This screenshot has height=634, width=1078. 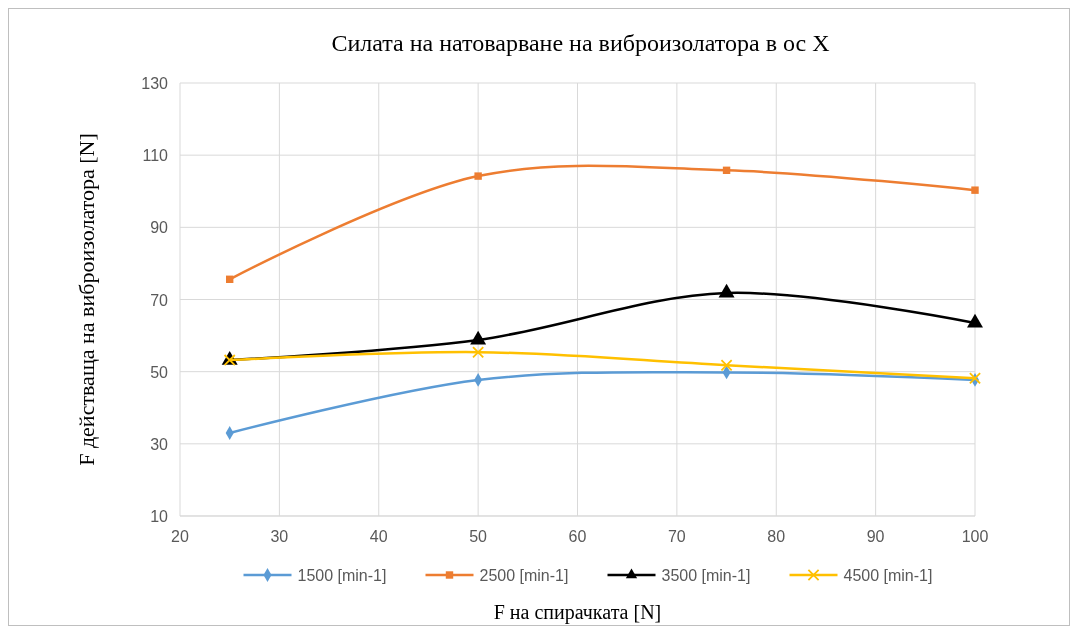 What do you see at coordinates (706, 575) in the screenshot?
I see `legend-label: 3500 [min-1]` at bounding box center [706, 575].